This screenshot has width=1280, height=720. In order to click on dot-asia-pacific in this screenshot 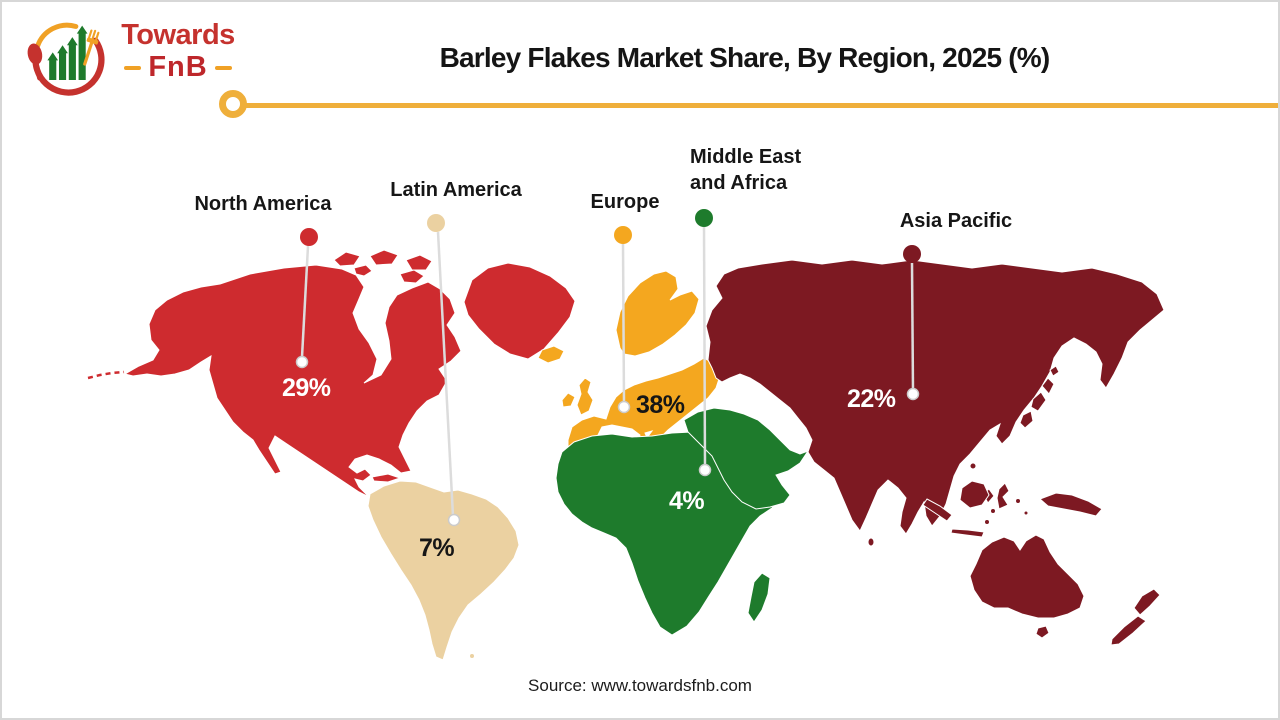, I will do `click(912, 254)`.